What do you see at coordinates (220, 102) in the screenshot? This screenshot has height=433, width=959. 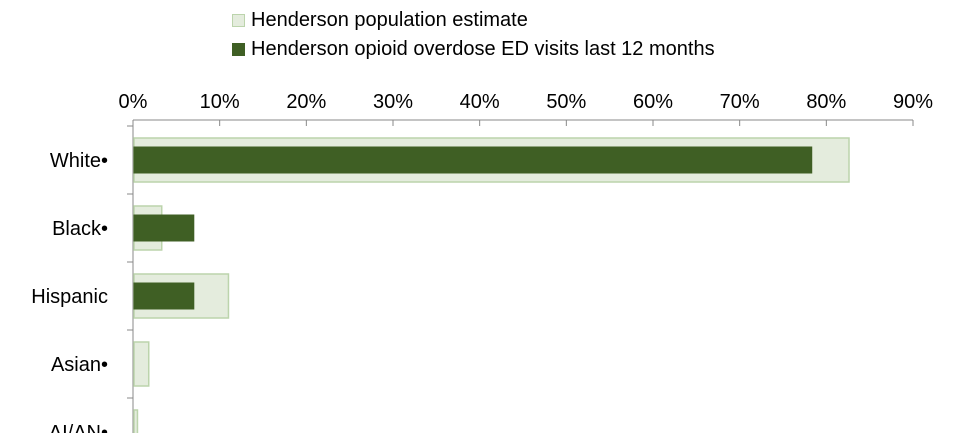 I see `x-tick-label: 10%` at bounding box center [220, 102].